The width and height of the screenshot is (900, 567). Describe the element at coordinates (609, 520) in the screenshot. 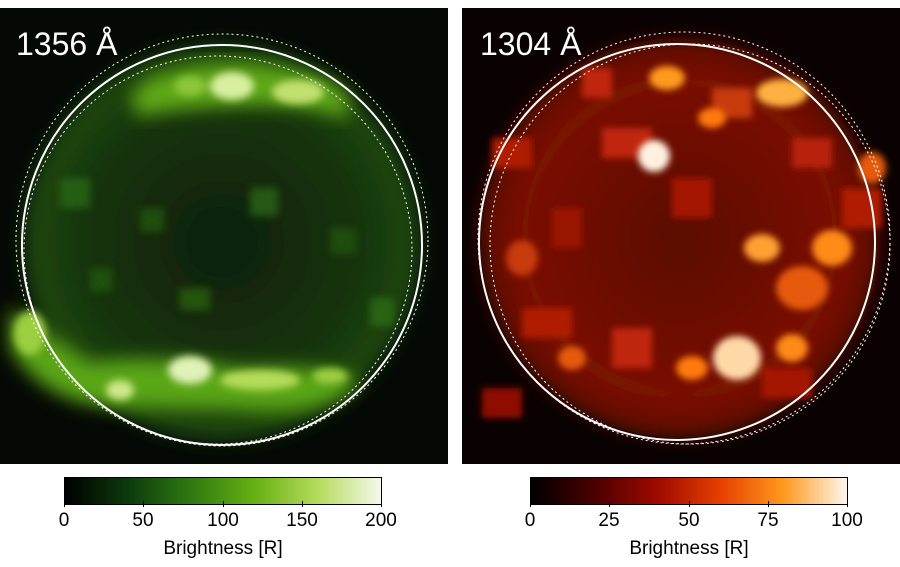

I see `colorbar-tick-label: 25` at that location.